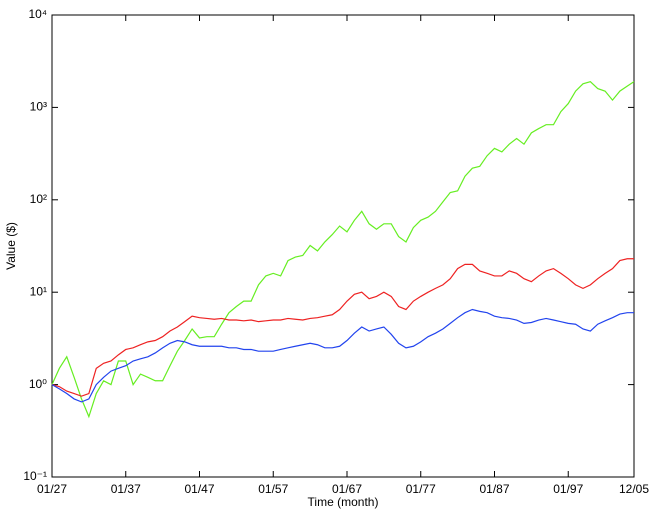 Image resolution: width=654 pixels, height=512 pixels. What do you see at coordinates (38, 107) in the screenshot?
I see `y-tick-label: 10³` at bounding box center [38, 107].